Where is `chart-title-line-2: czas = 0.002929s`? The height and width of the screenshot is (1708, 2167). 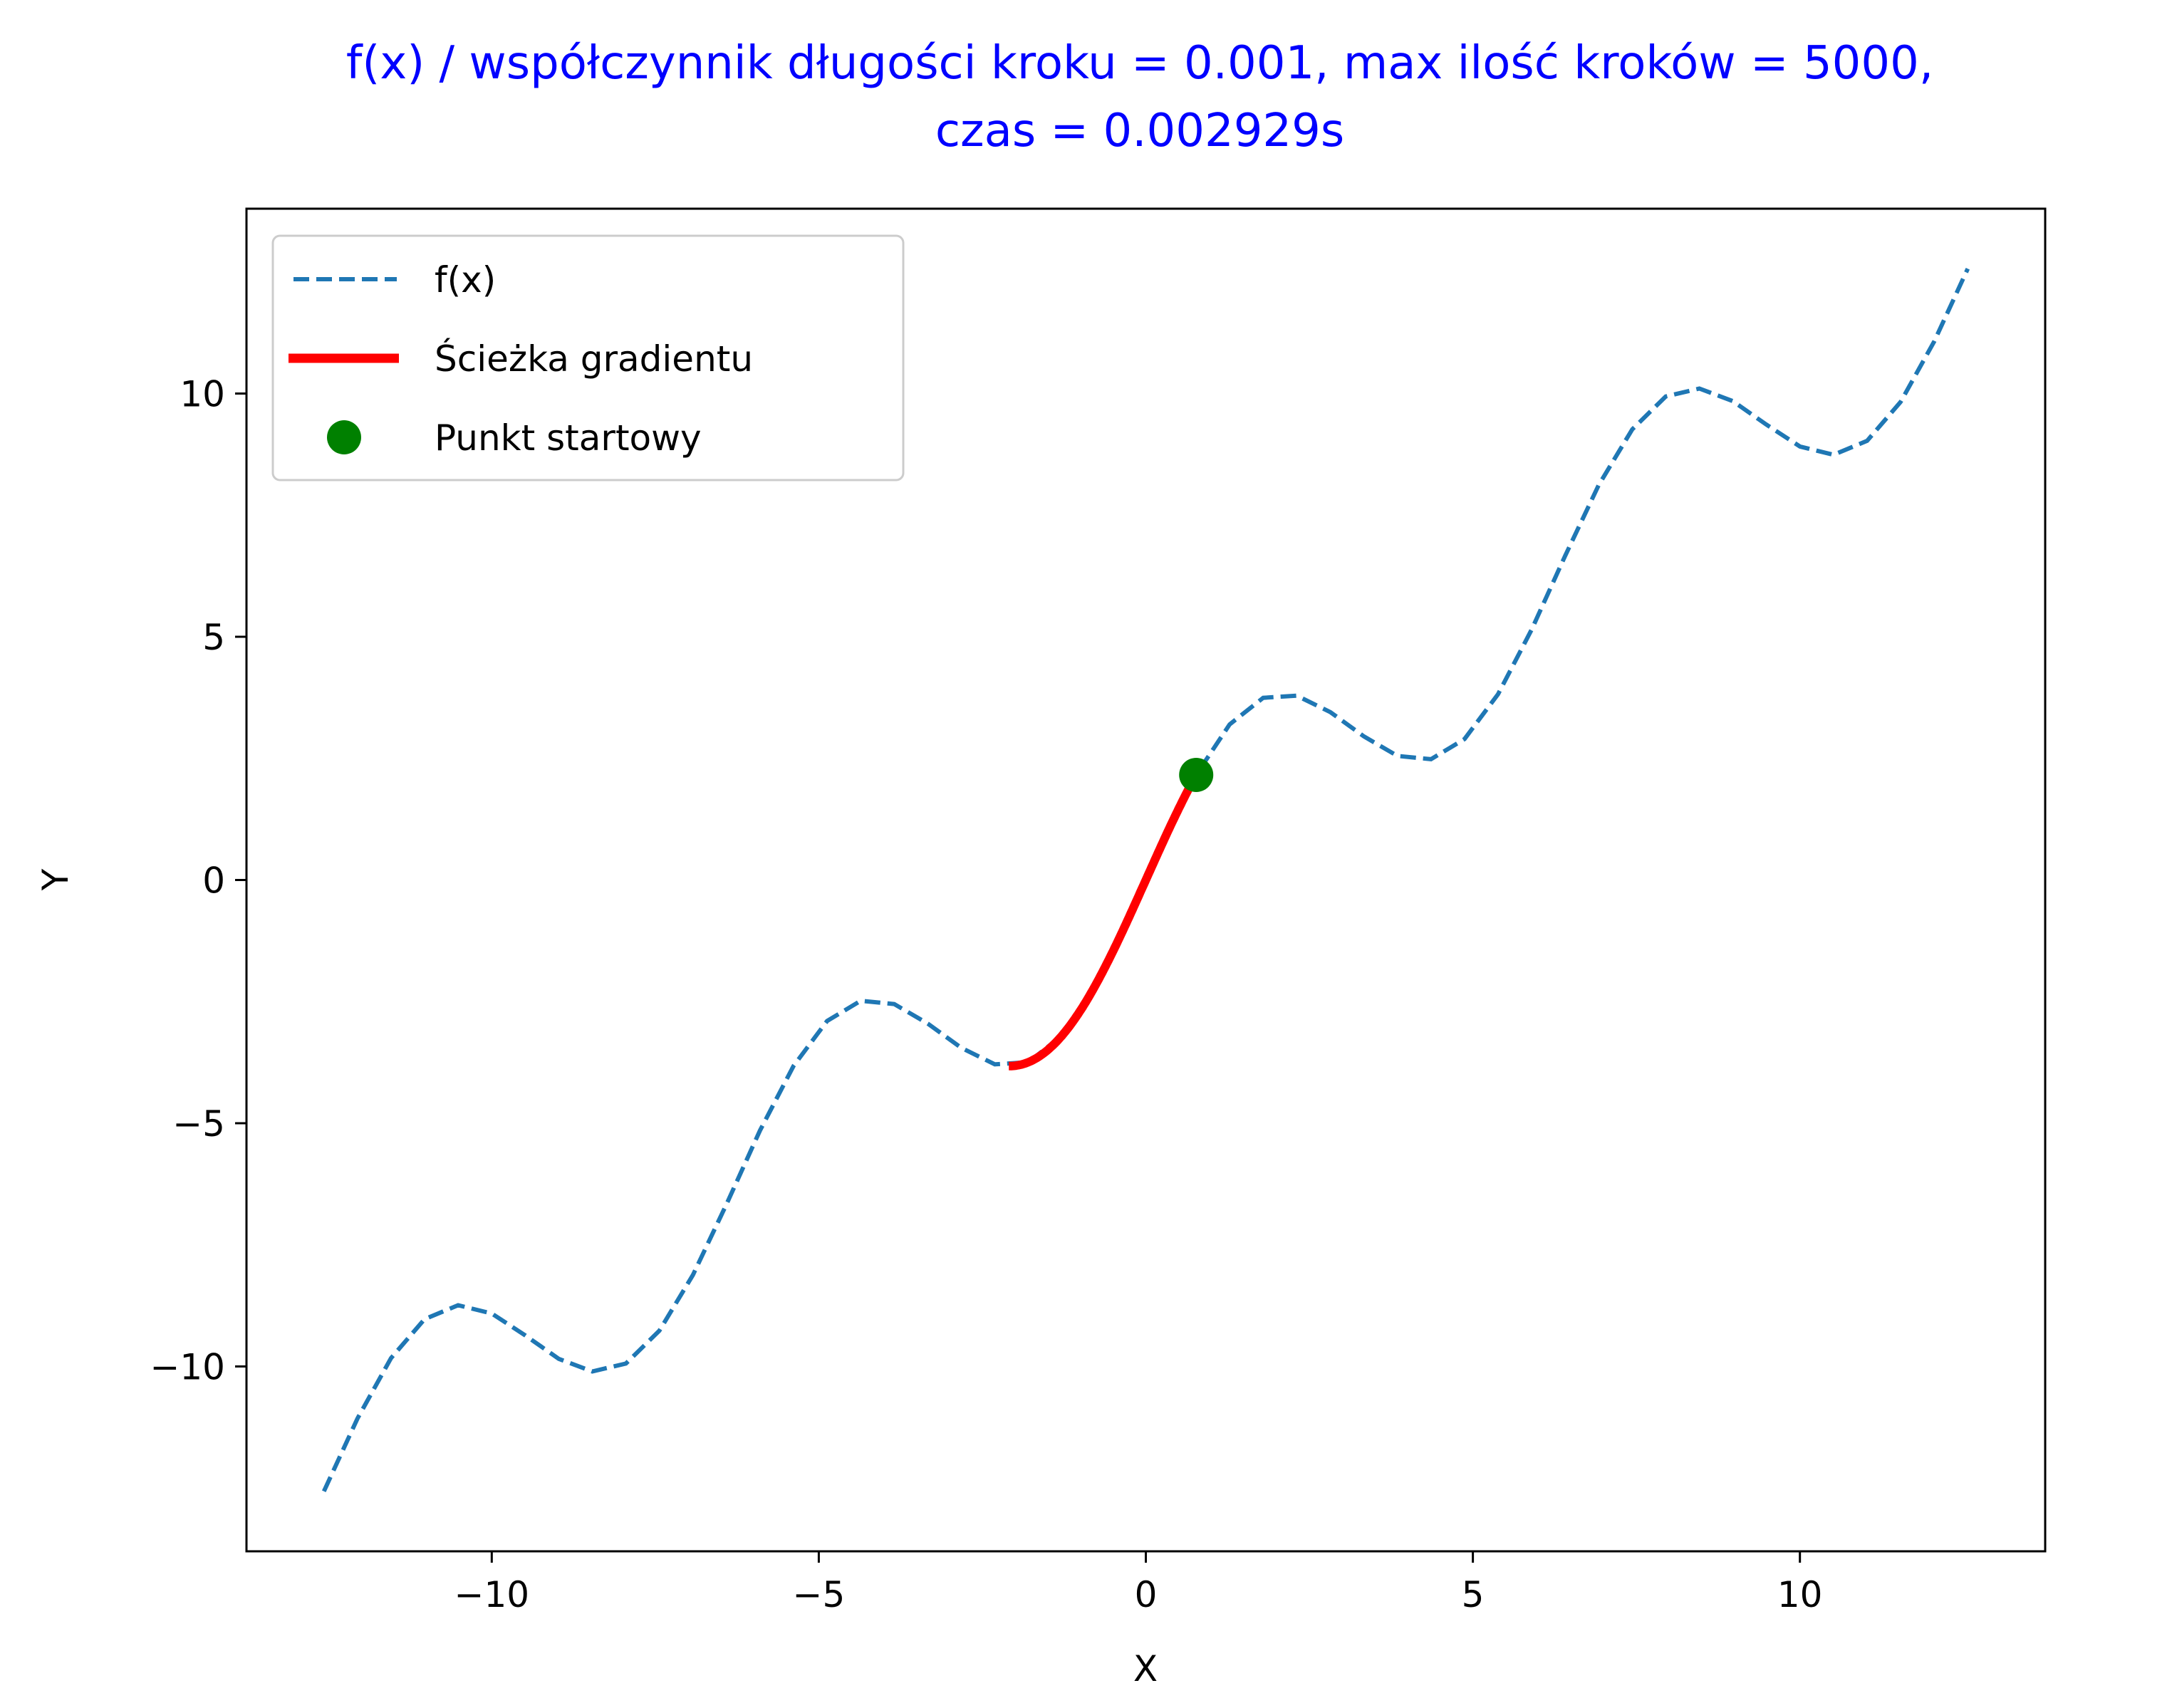
chart-title-line-2: czas = 0.002929s is located at coordinates (1139, 131).